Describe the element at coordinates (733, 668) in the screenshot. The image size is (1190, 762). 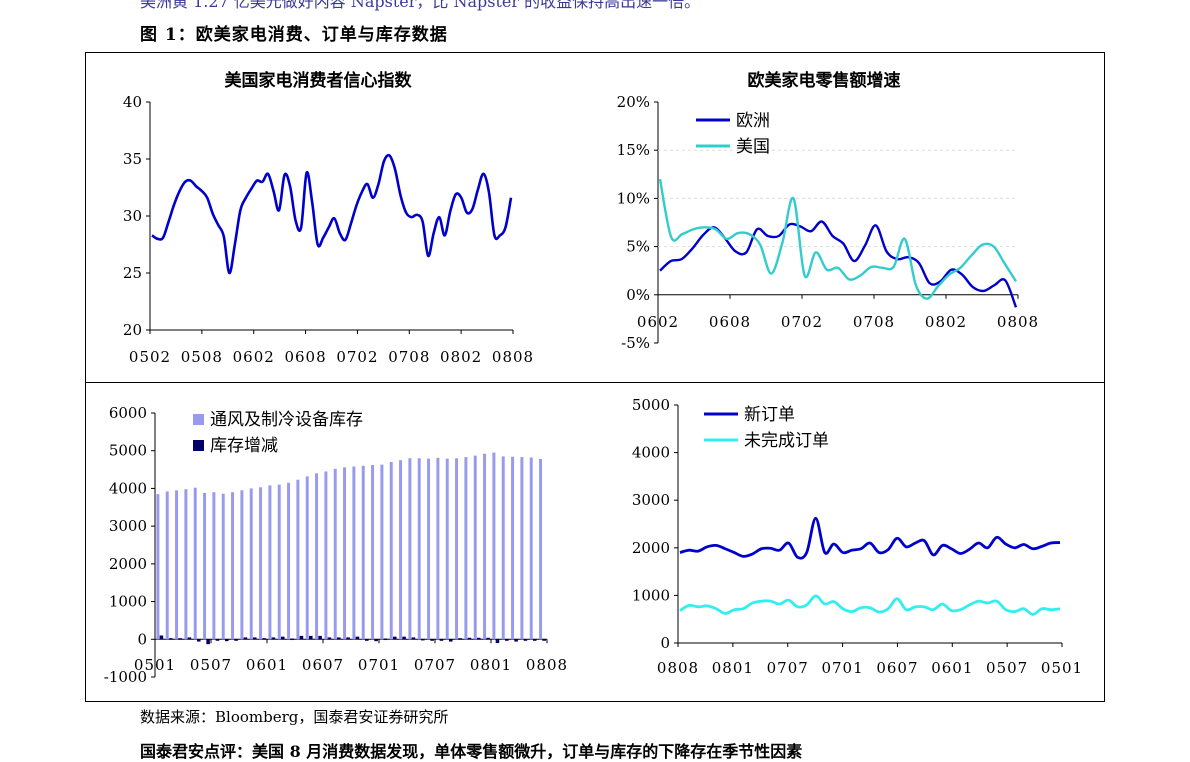
I see `x-tick-label: 0801` at that location.